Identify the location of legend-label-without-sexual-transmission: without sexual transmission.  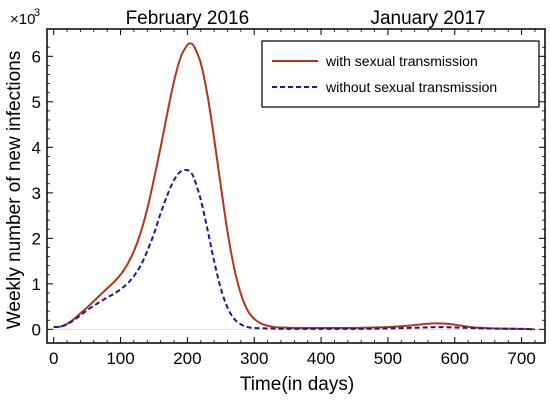
(411, 87).